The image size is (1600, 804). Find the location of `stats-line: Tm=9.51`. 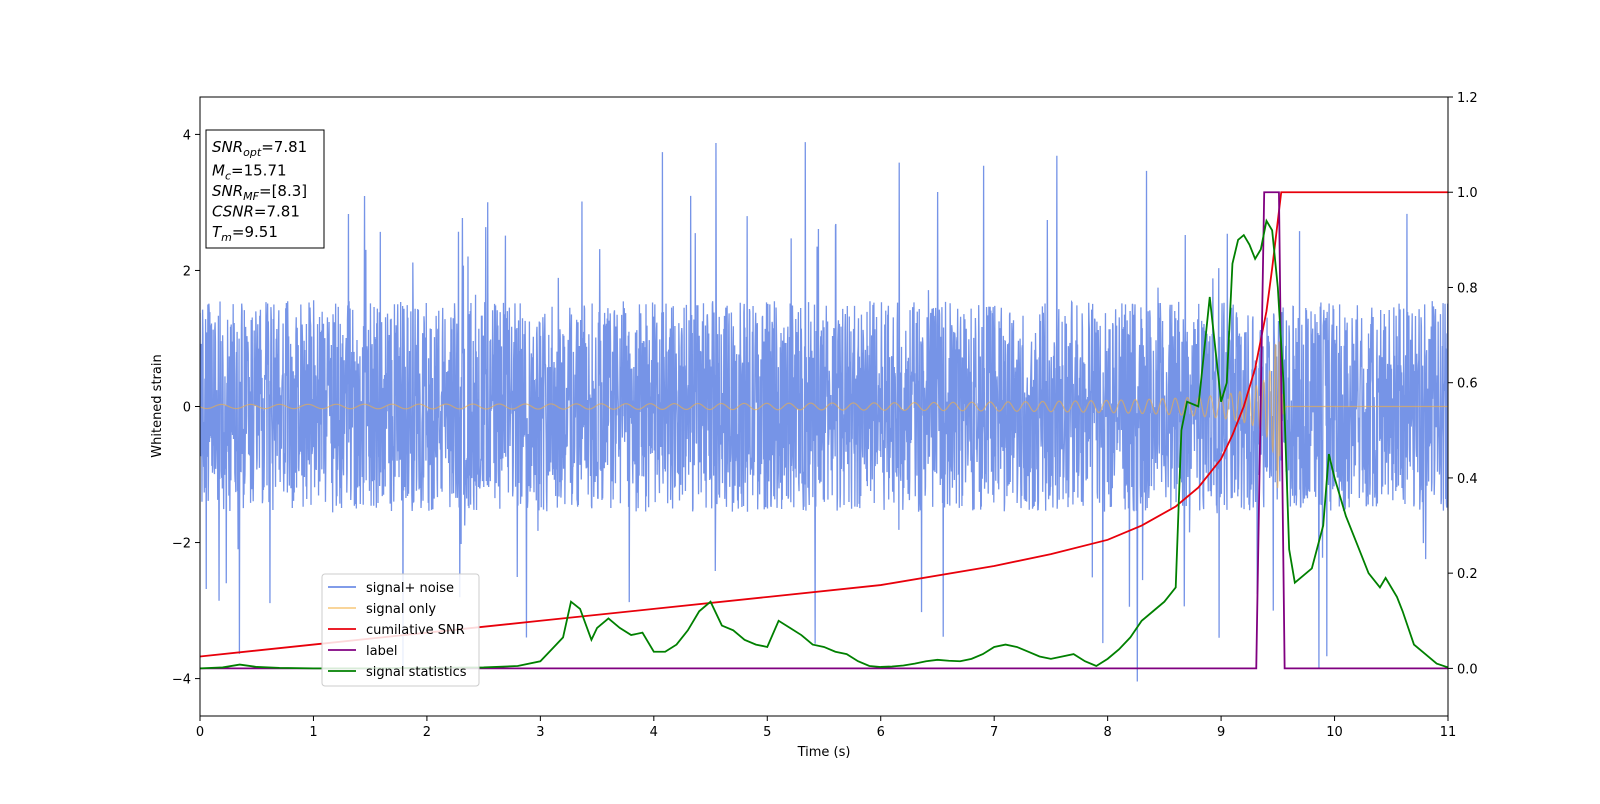

stats-line: Tm=9.51 is located at coordinates (245, 233).